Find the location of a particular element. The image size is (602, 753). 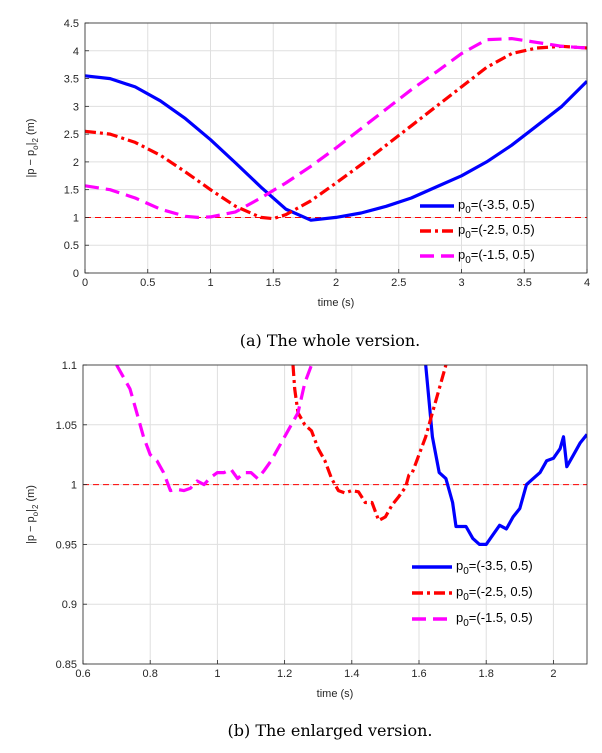

caption: (b) The enlarged version. is located at coordinates (330, 730).